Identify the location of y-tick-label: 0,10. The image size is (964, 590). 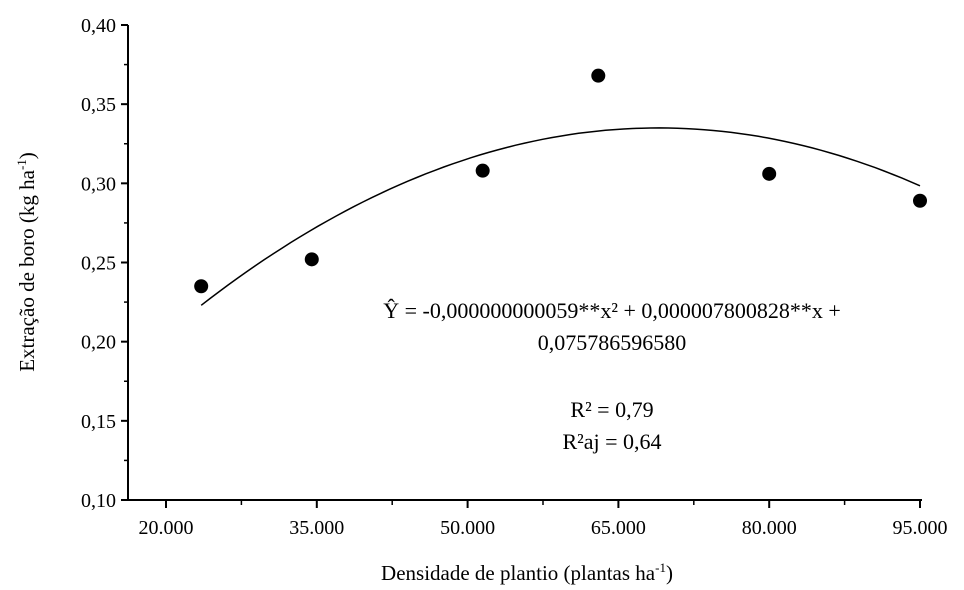
(98, 501).